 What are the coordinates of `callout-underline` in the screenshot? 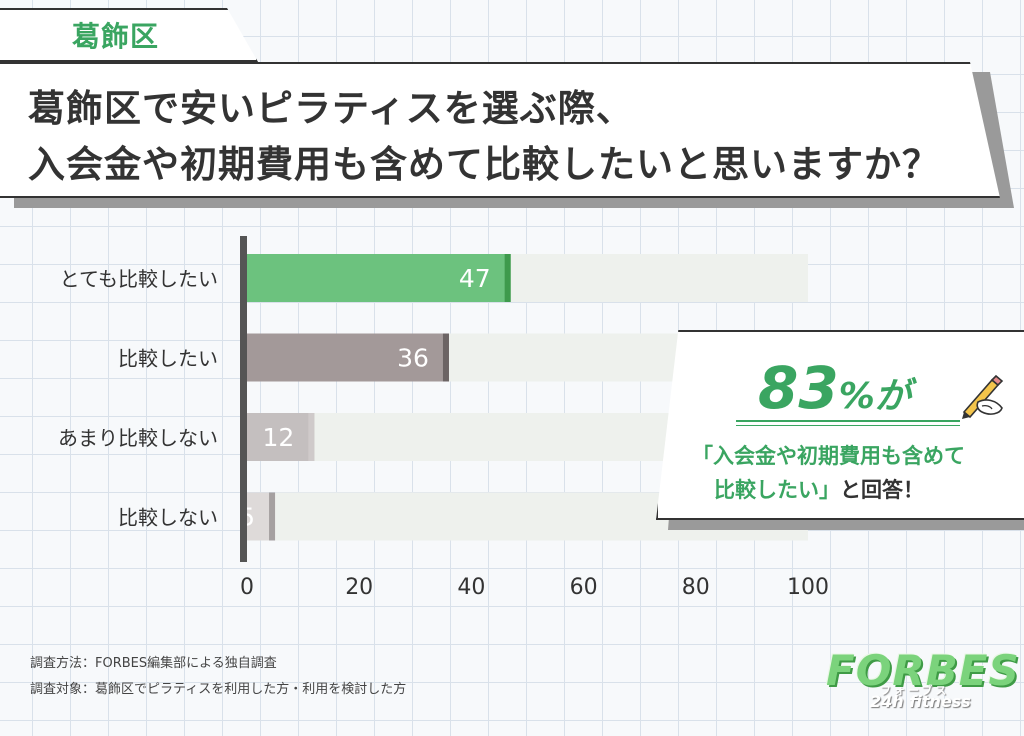 It's located at (848, 421).